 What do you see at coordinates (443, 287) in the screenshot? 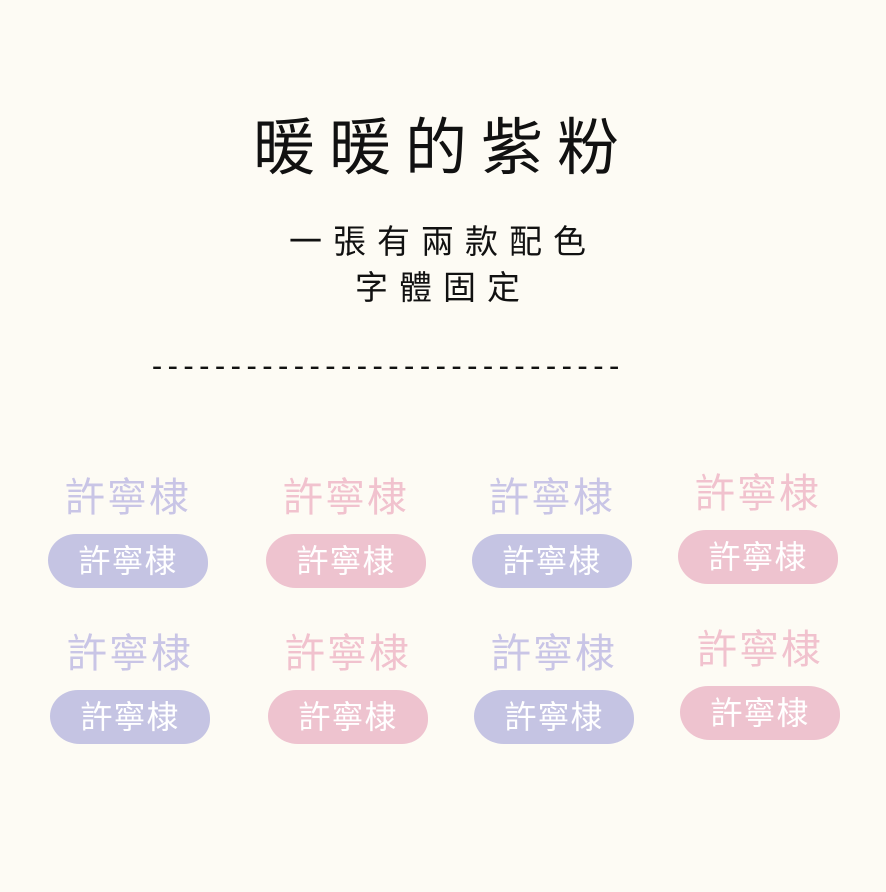
I see `subtitle-line-2: 字體固定` at bounding box center [443, 287].